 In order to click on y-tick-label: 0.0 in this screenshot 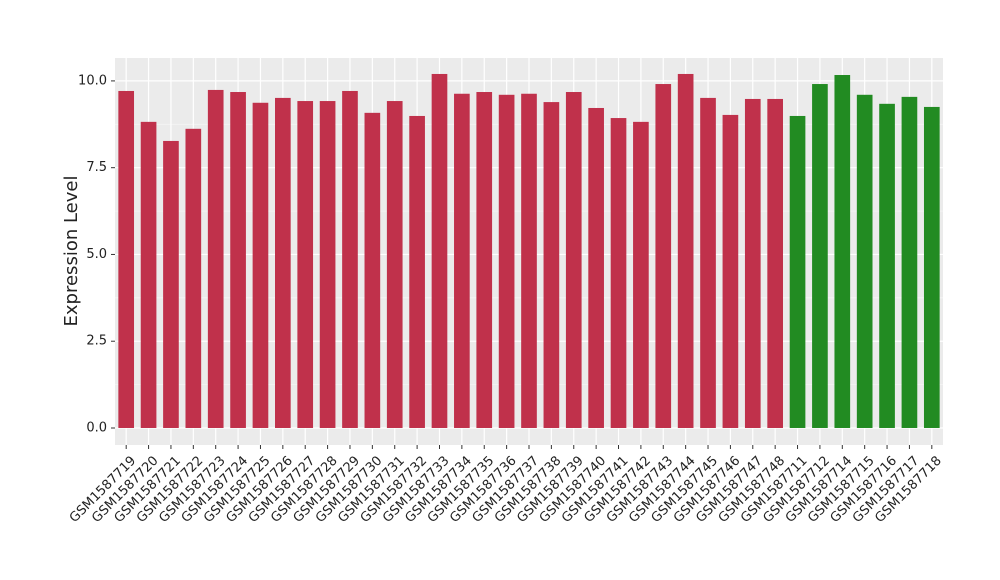, I will do `click(96, 427)`.